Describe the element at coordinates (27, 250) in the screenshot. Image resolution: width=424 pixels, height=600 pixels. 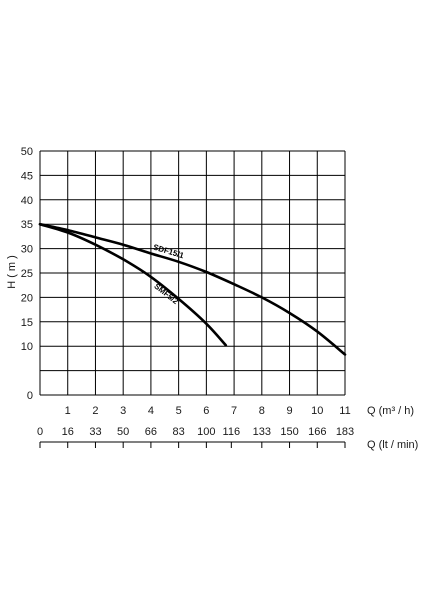
I see `y-tick-label: 30` at that location.